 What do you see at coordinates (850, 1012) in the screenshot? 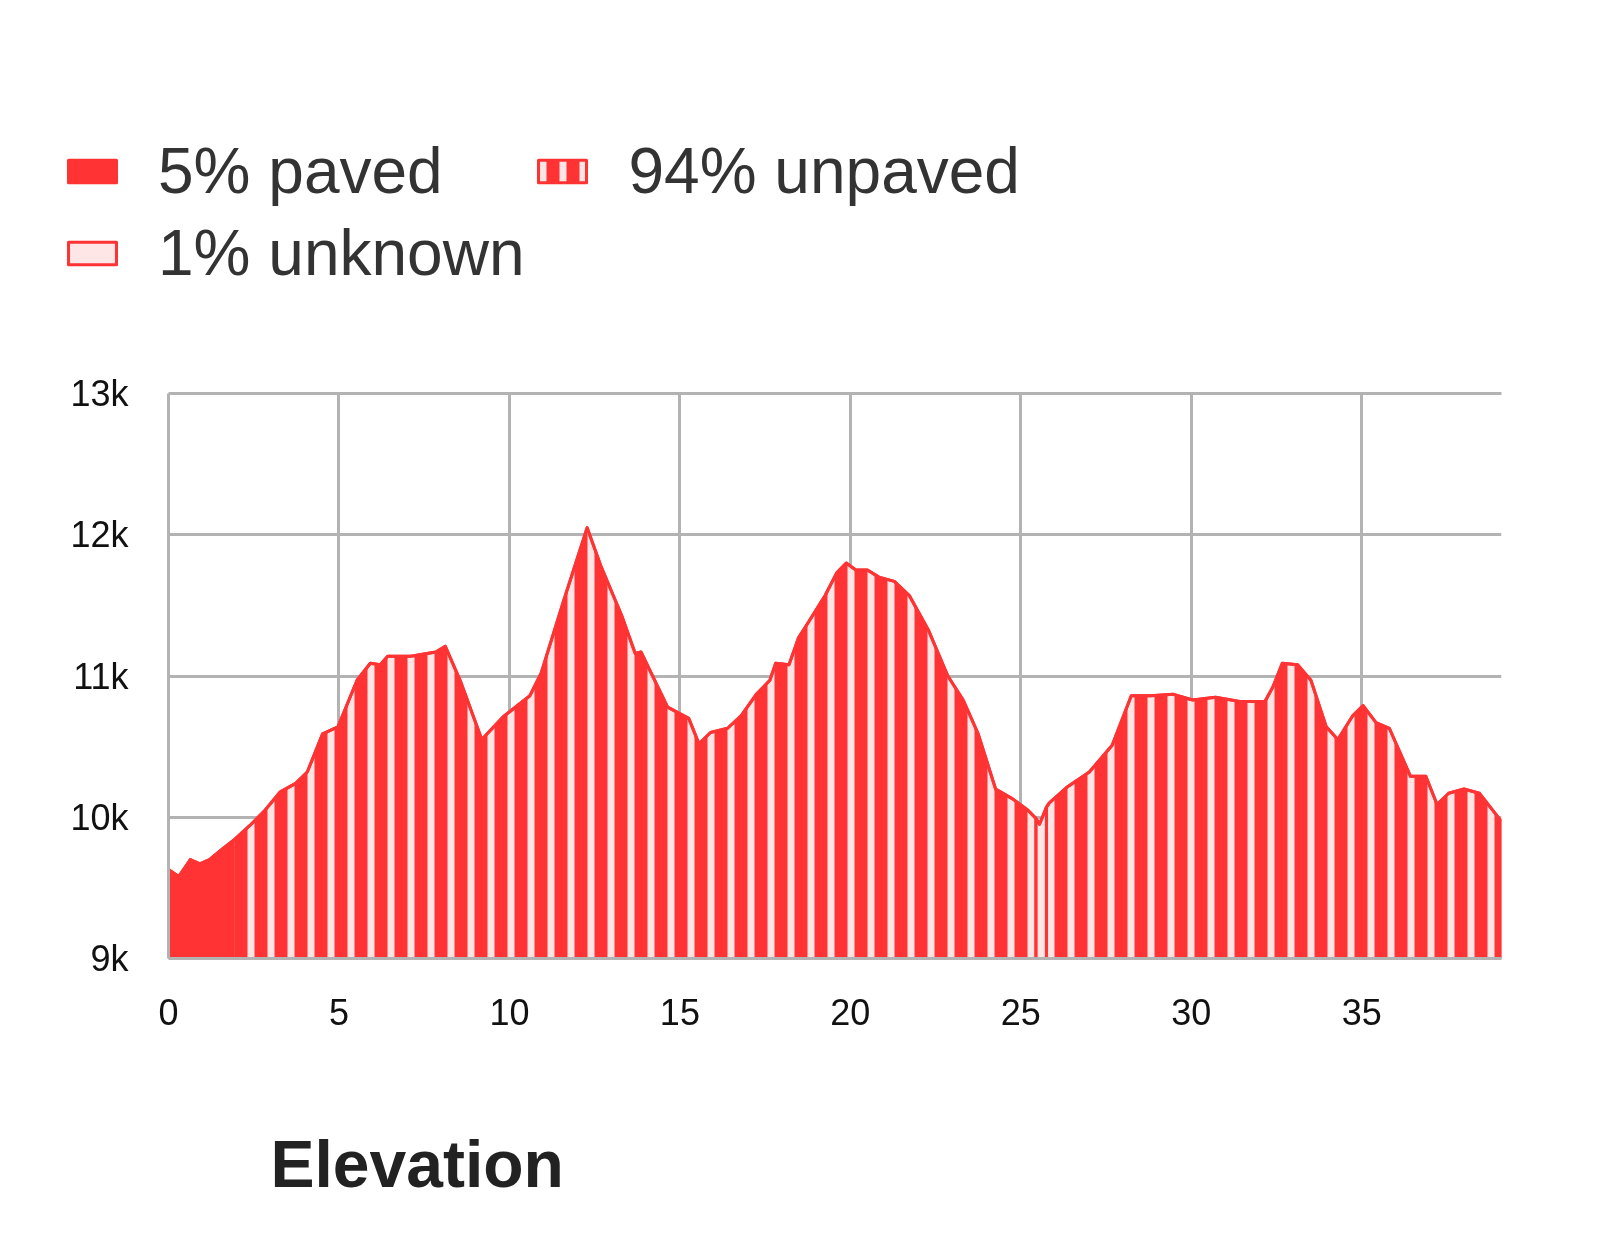
I see `x-tick-label: 20` at bounding box center [850, 1012].